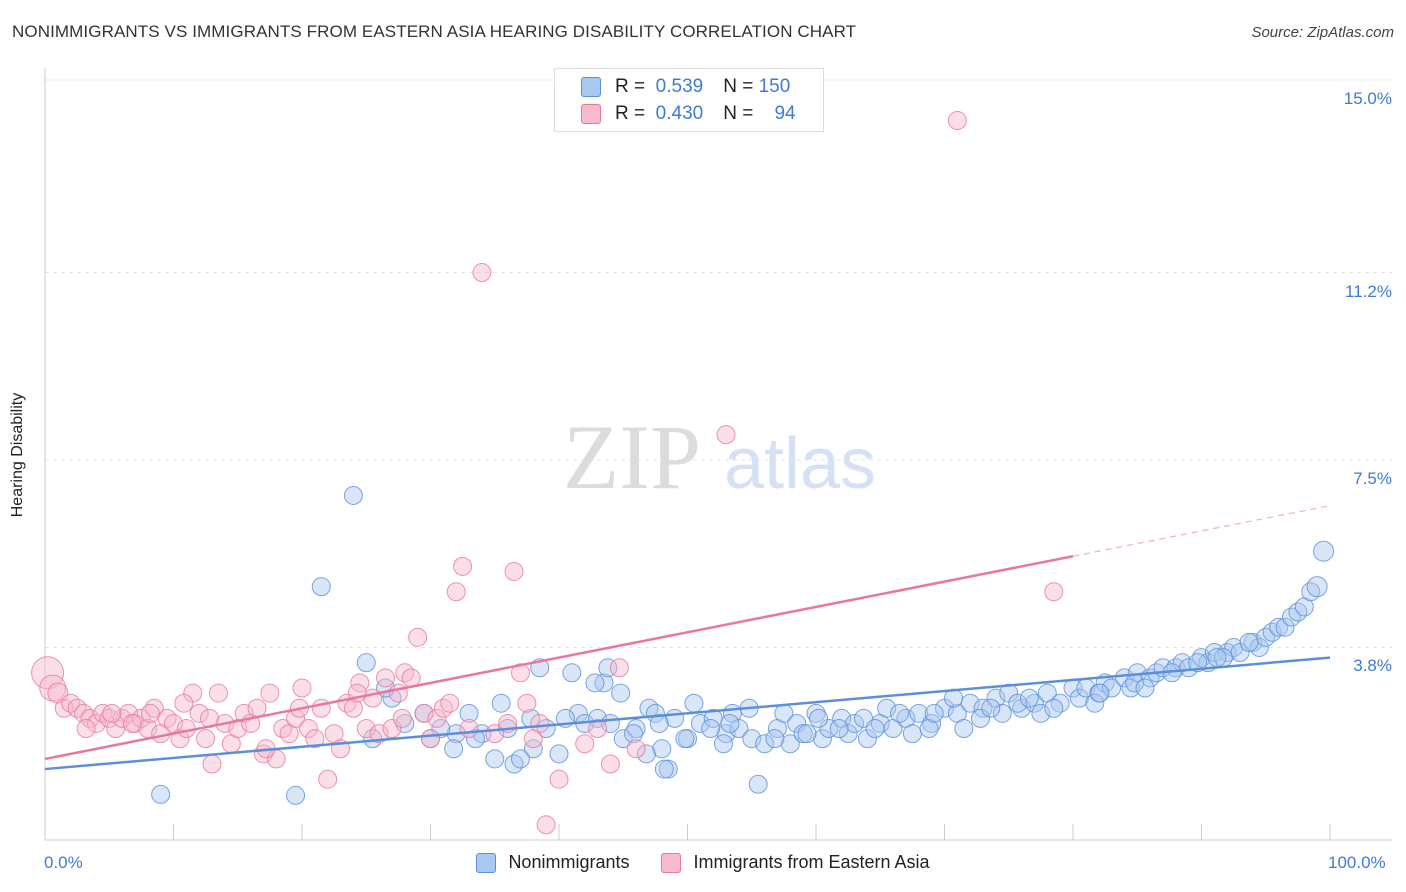  I want to click on legend-swatch-blue, so click(591, 87).